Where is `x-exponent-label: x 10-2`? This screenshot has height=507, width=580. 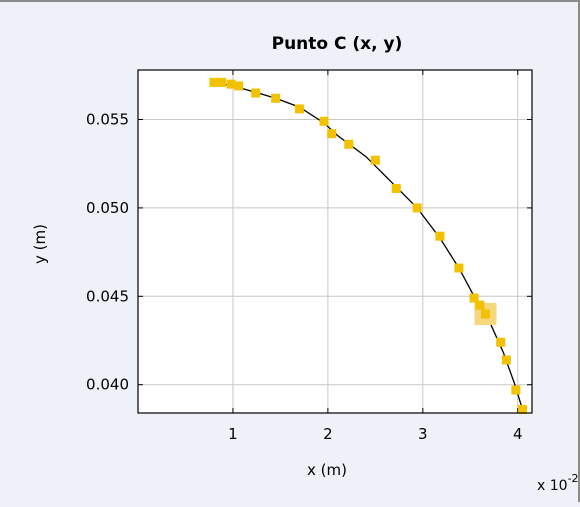
x-exponent-label: x 10-2 is located at coordinates (558, 483).